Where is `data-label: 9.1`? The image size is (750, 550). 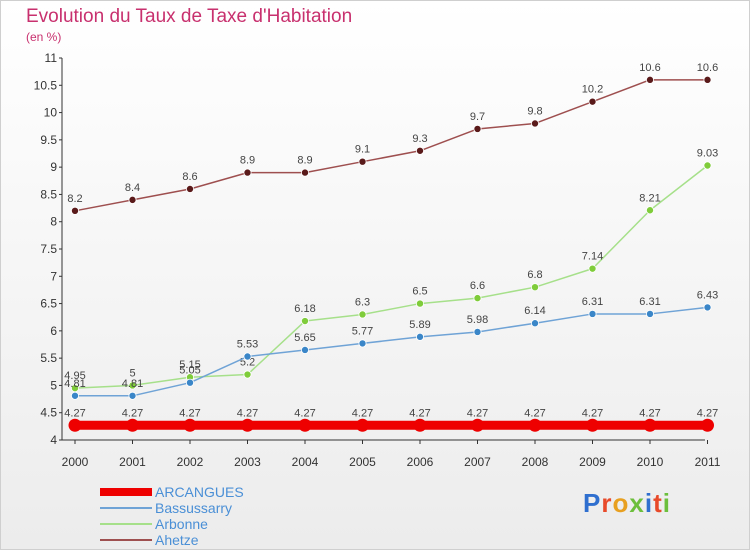 data-label: 9.1 is located at coordinates (362, 150).